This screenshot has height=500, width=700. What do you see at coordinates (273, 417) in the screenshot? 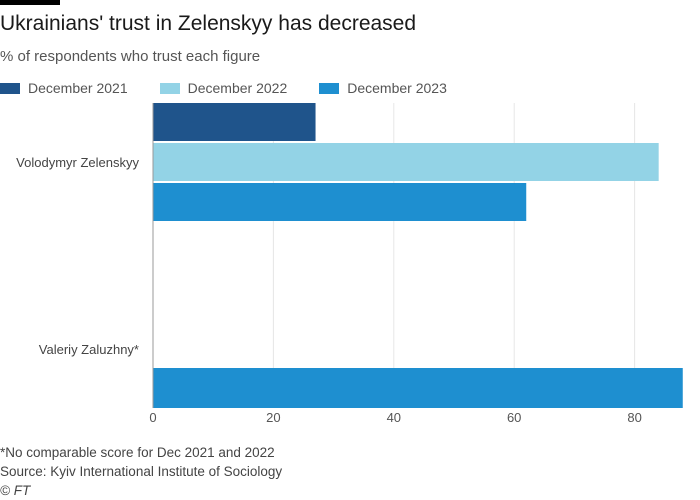
I see `x-tick-label: 20` at bounding box center [273, 417].